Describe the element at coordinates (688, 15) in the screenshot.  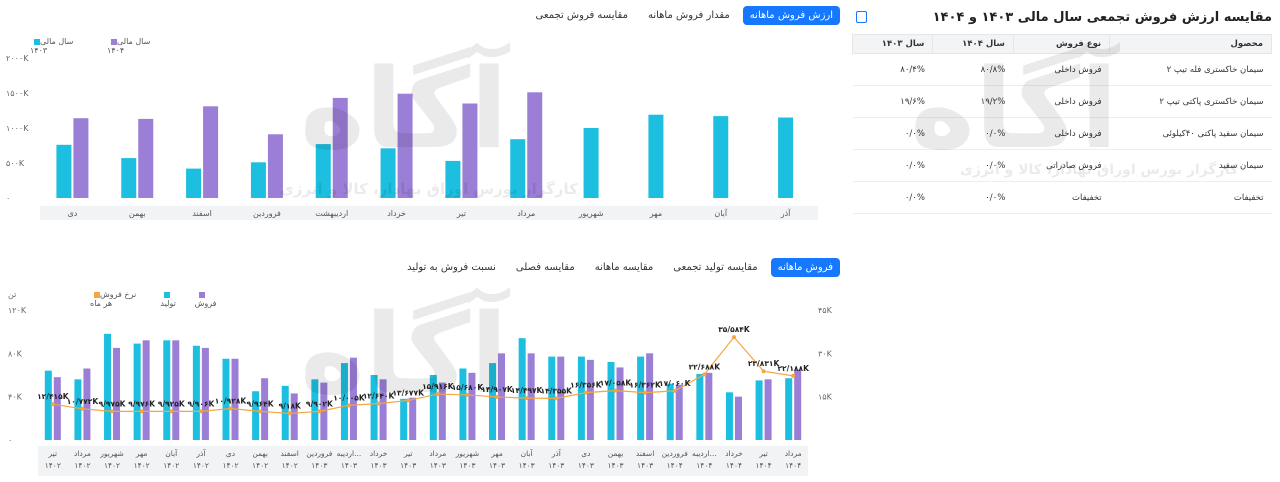
I see `tab-monthly-sales-quantity: مقدار فروش ماهانه` at that location.